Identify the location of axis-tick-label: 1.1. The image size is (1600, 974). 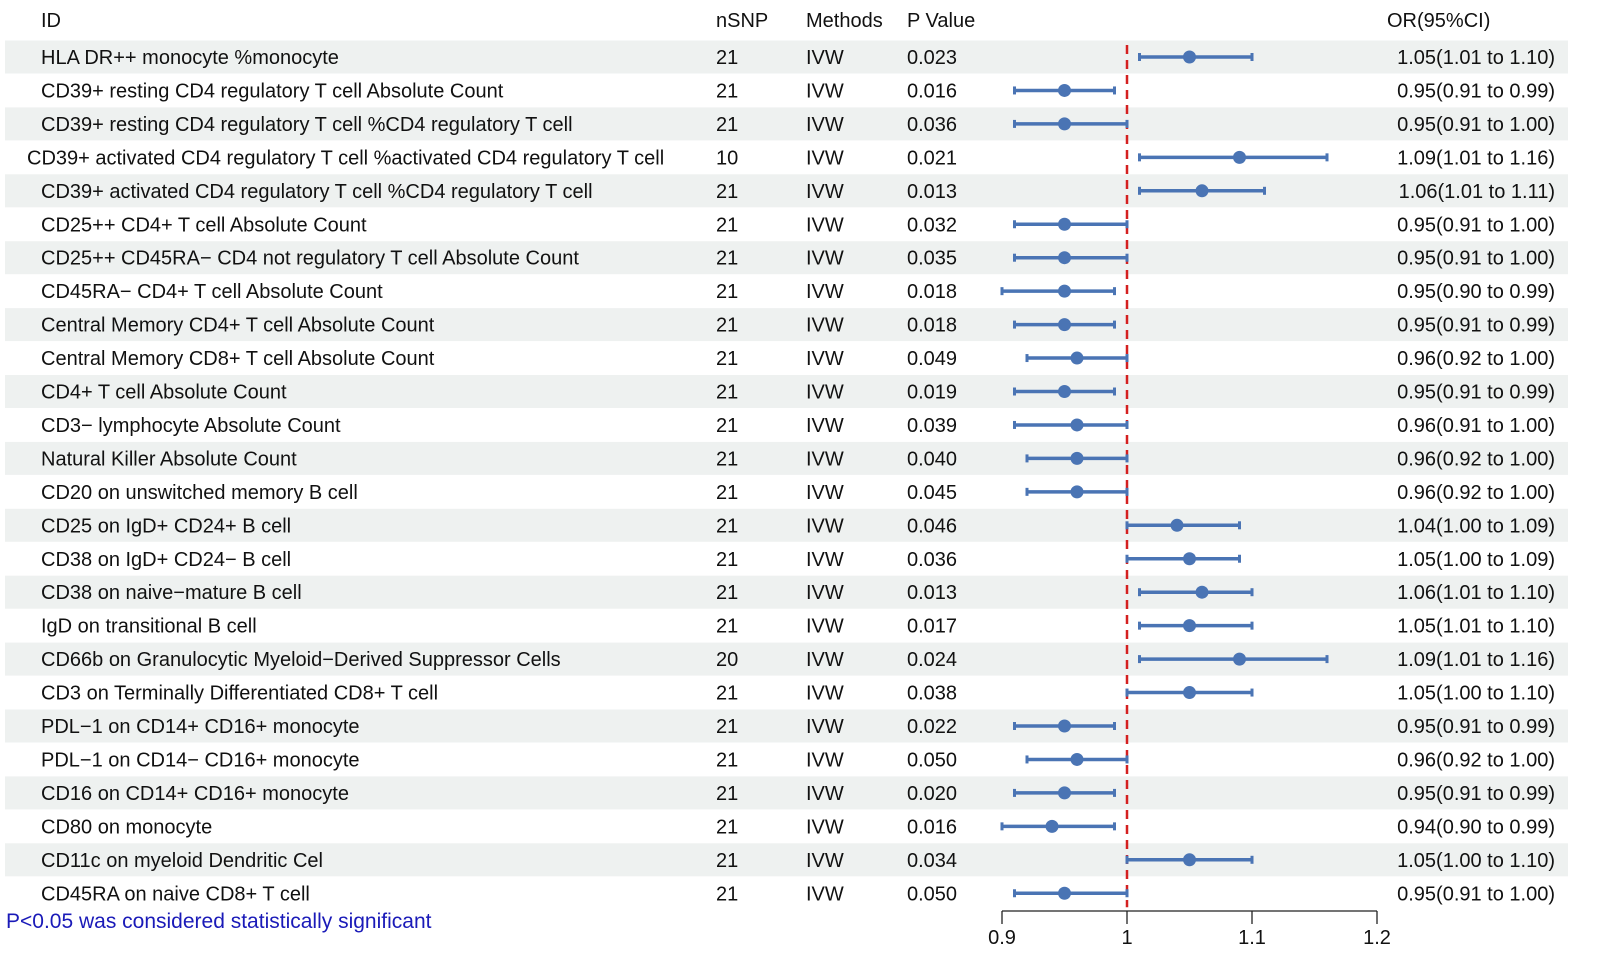
(1252, 938).